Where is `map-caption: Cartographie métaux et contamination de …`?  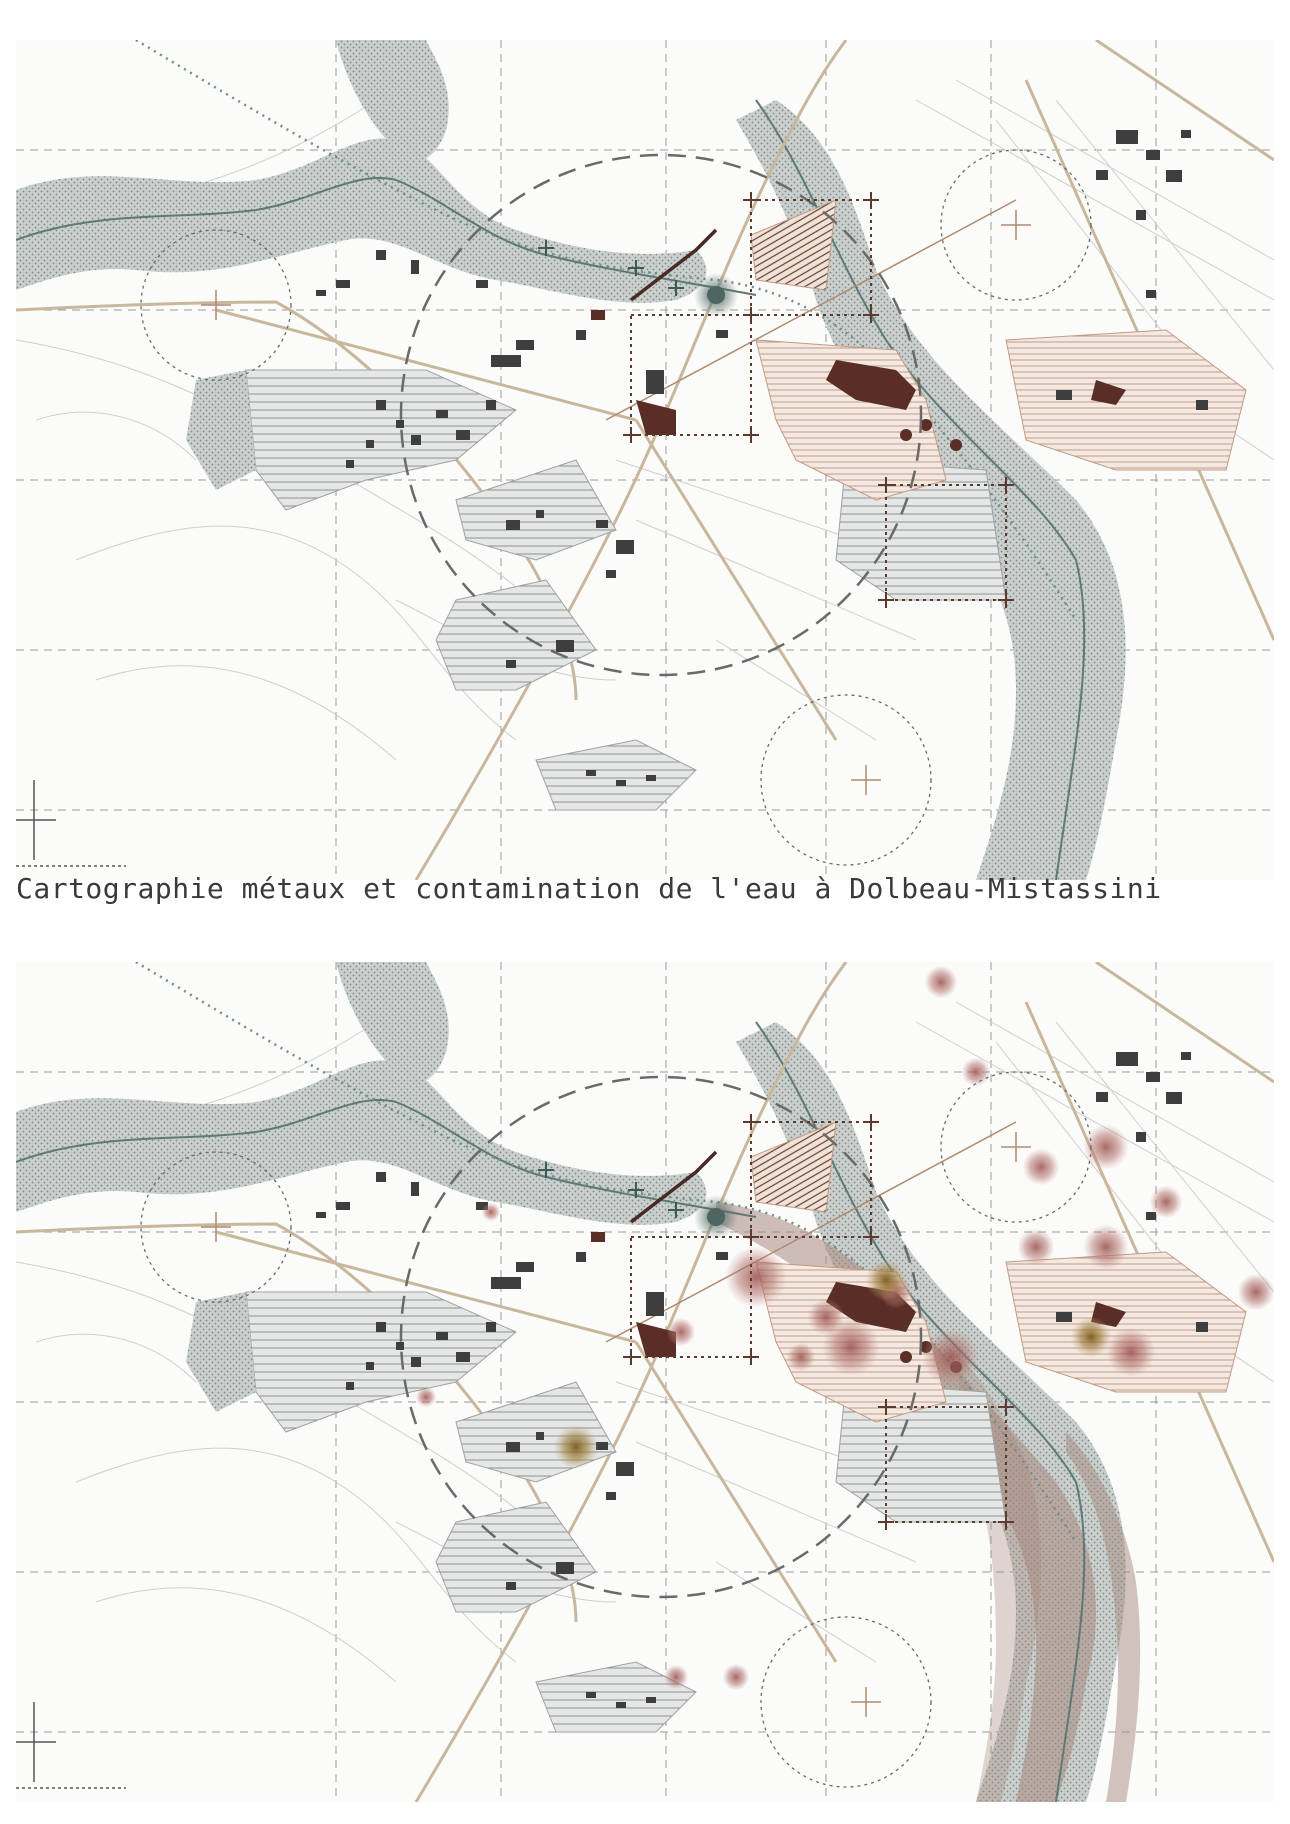 map-caption: Cartographie métaux et contamination de … is located at coordinates (589, 888).